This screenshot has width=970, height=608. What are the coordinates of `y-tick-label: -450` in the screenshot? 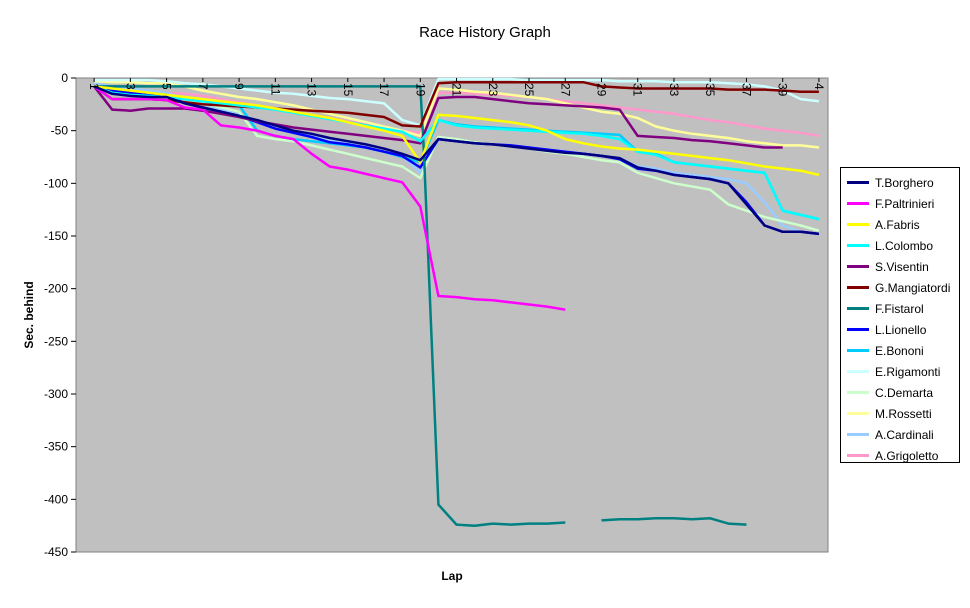 It's located at (56, 552).